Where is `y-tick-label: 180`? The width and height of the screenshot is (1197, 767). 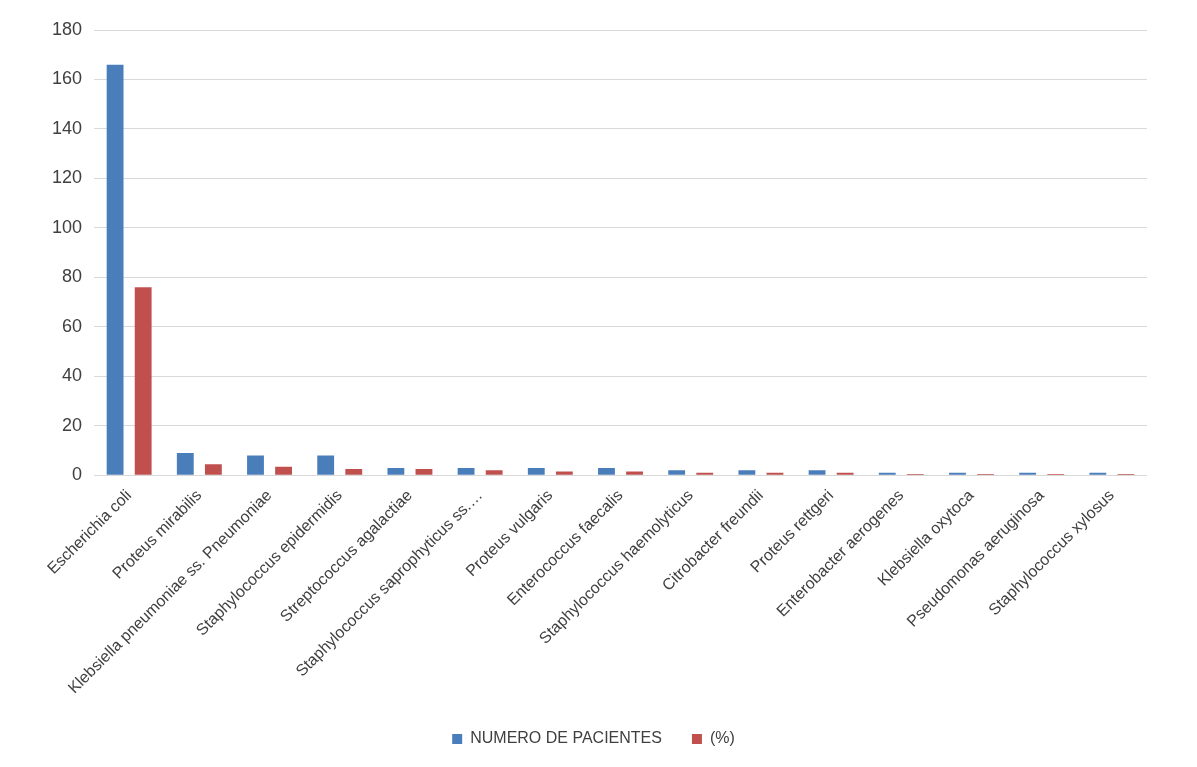 y-tick-label: 180 is located at coordinates (67, 28).